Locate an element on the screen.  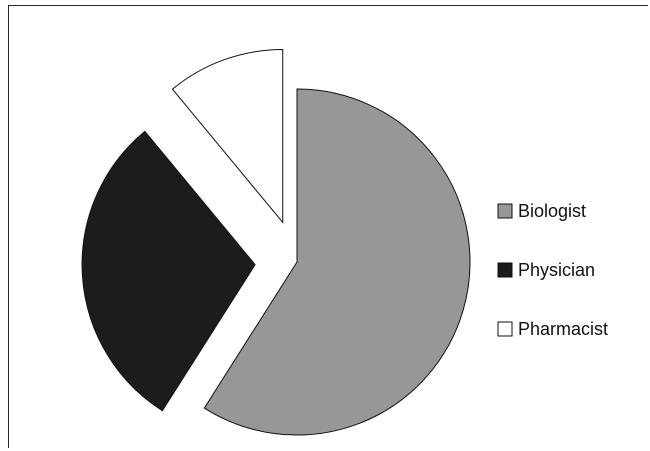
legend-item-pharmacist: Pharmacist is located at coordinates (552, 329).